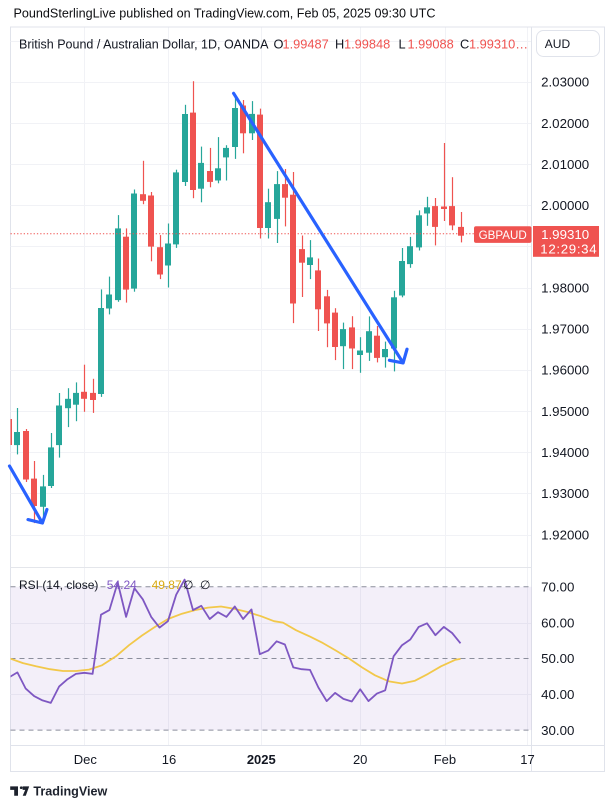 This screenshot has width=614, height=809. Describe the element at coordinates (565, 123) in the screenshot. I see `svg-text: 2.02000` at that location.